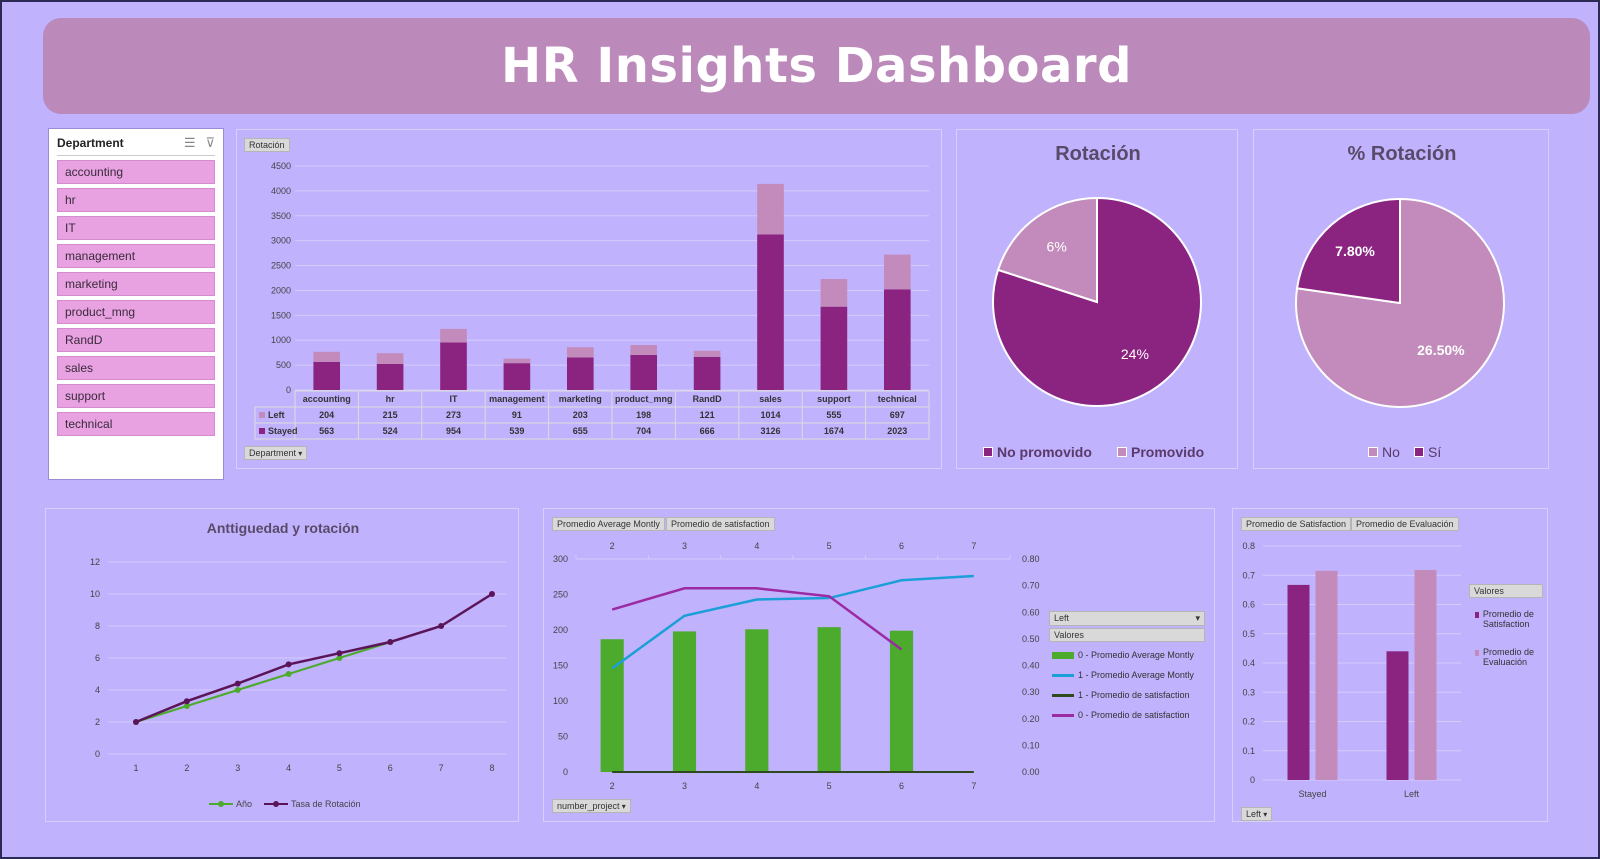 The width and height of the screenshot is (1600, 859). Describe the element at coordinates (1248, 546) in the screenshot. I see `y-tick-label: 0.8` at that location.